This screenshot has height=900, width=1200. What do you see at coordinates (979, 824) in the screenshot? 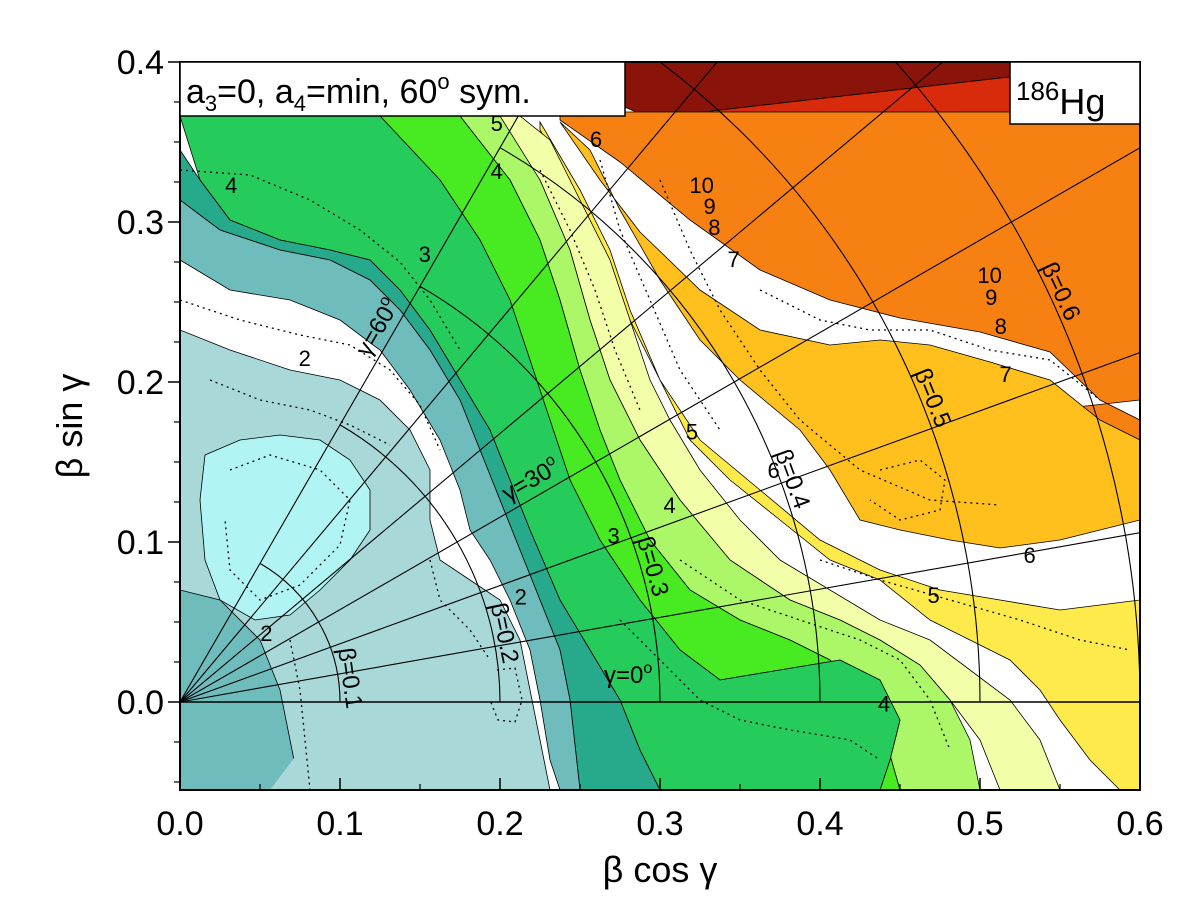
I see `x-tick-label: 0.5` at bounding box center [979, 824].